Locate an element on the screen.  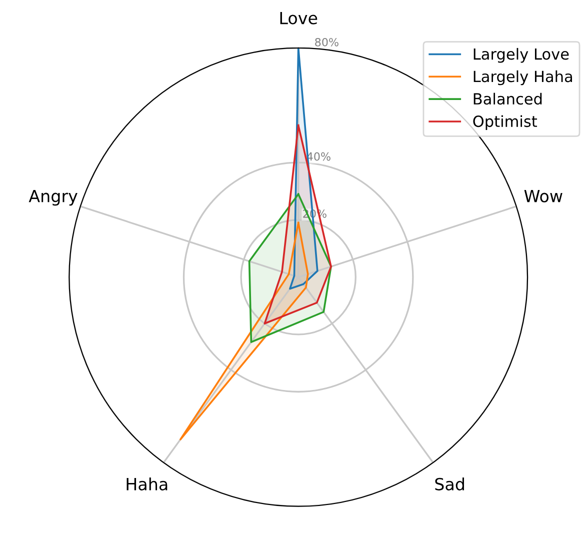
spoke-label: Angry is located at coordinates (53, 198).